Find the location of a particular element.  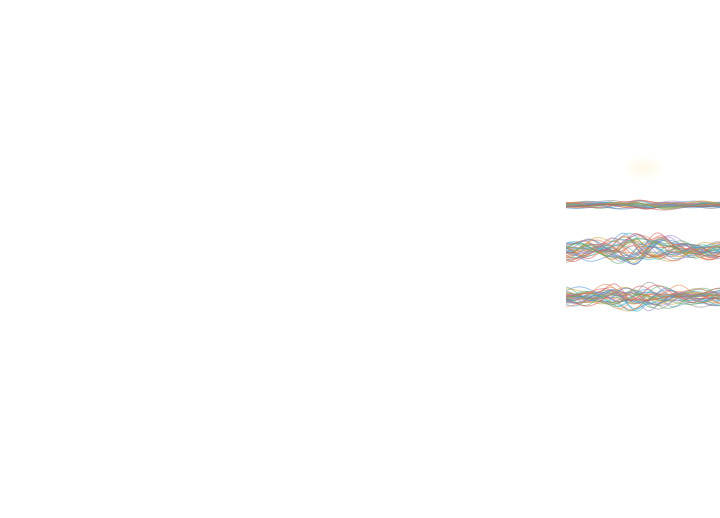

waveform-svg is located at coordinates (643, 255).